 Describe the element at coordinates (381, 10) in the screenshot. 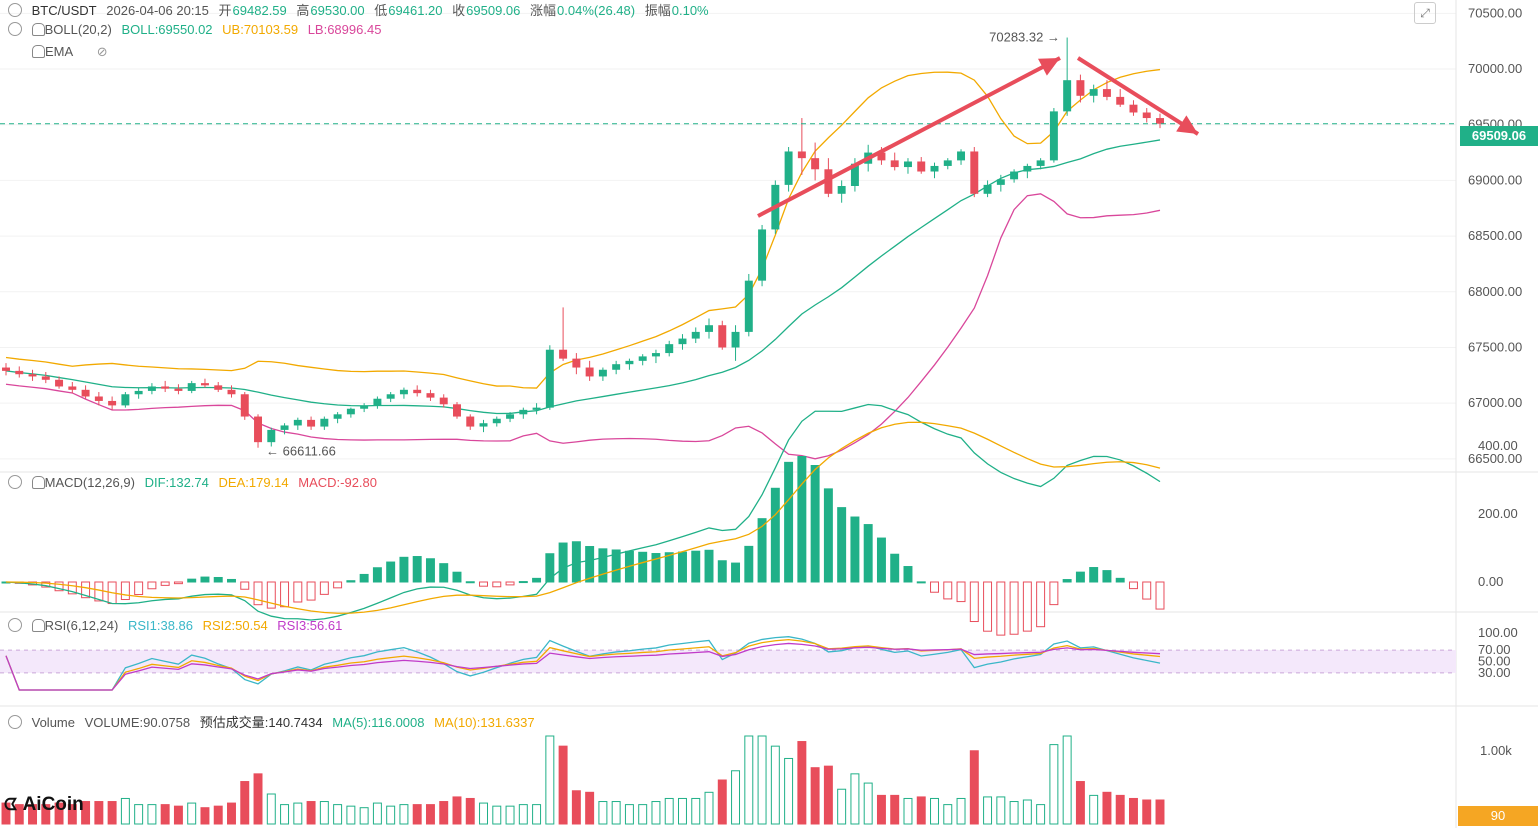

I see `low-label: 低` at that location.